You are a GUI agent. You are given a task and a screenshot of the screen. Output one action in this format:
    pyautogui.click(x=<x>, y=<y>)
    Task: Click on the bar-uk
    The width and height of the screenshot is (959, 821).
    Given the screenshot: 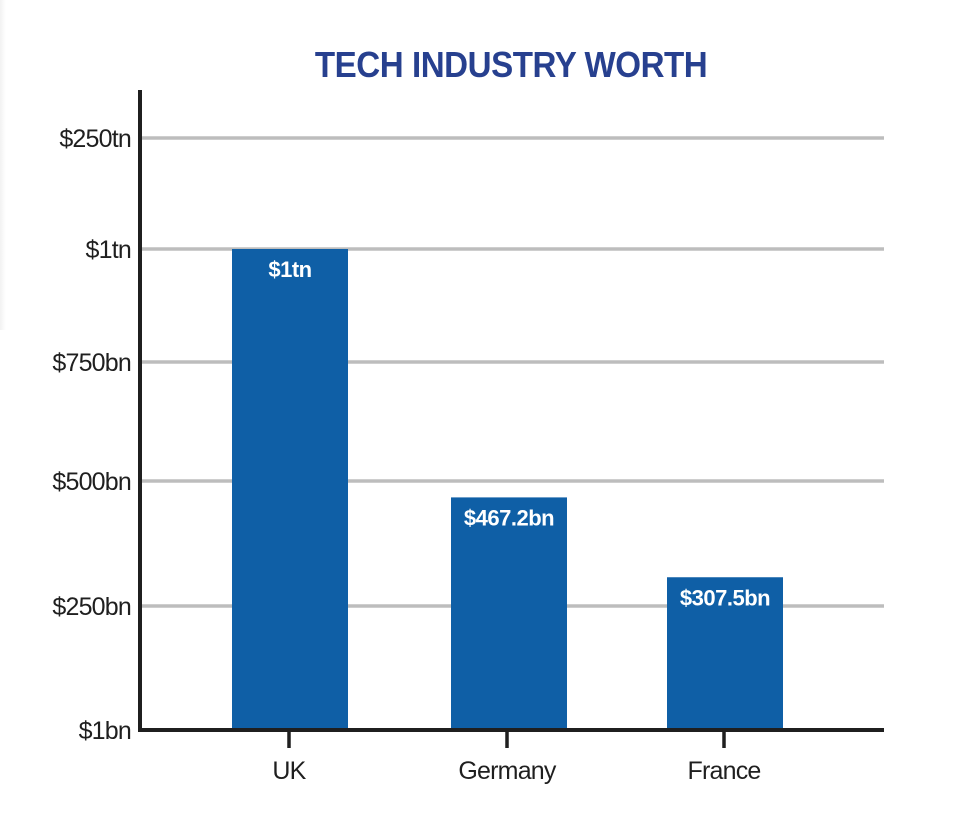 What is the action you would take?
    pyautogui.click(x=290, y=489)
    